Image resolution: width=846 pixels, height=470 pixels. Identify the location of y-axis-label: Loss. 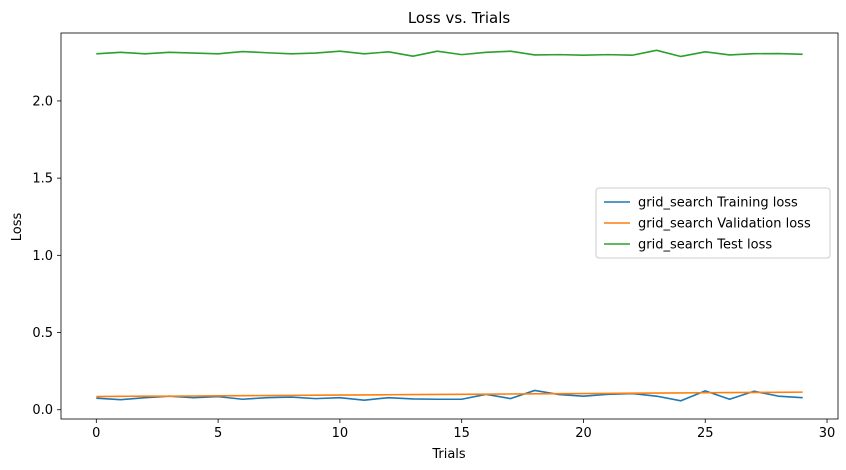
(17, 227).